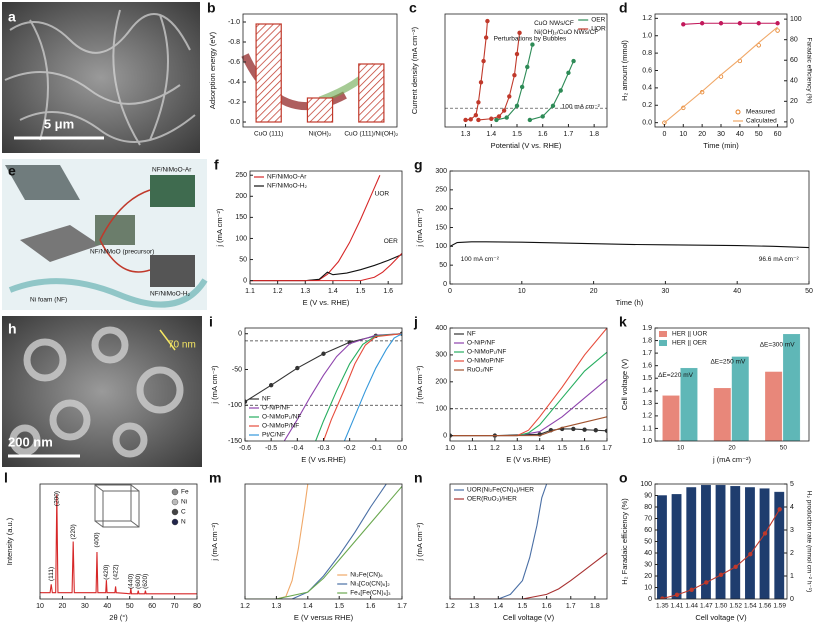 The width and height of the screenshot is (817, 627). Describe the element at coordinates (647, 70) in the screenshot. I see `y-tick-label: 0.6` at that location.